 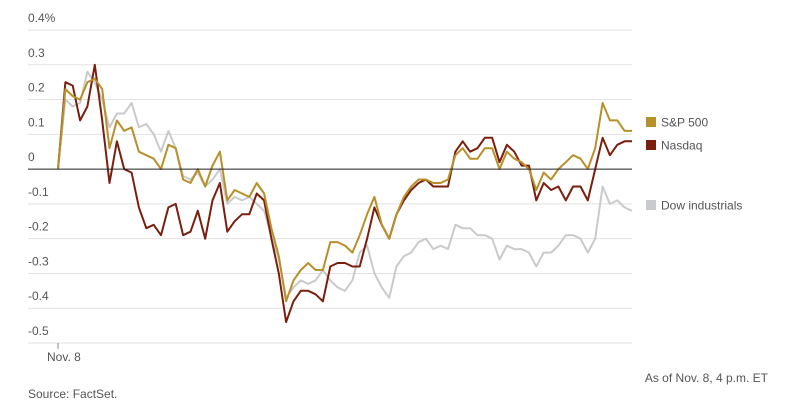 What do you see at coordinates (684, 123) in the screenshot?
I see `legend-label: S&P 500` at bounding box center [684, 123].